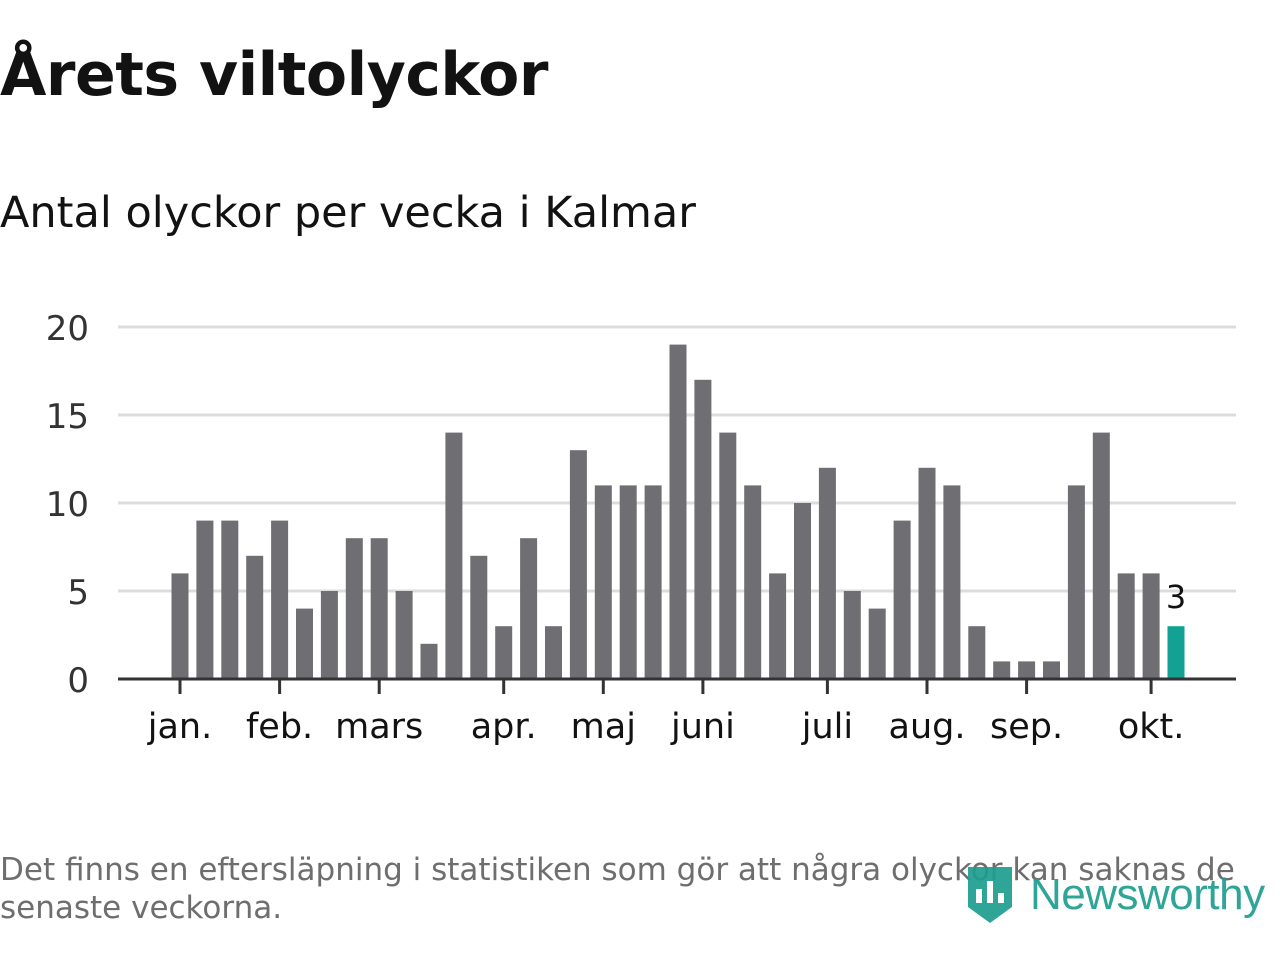 This screenshot has height=960, width=1280. I want to click on x-tick-label: aug., so click(927, 727).